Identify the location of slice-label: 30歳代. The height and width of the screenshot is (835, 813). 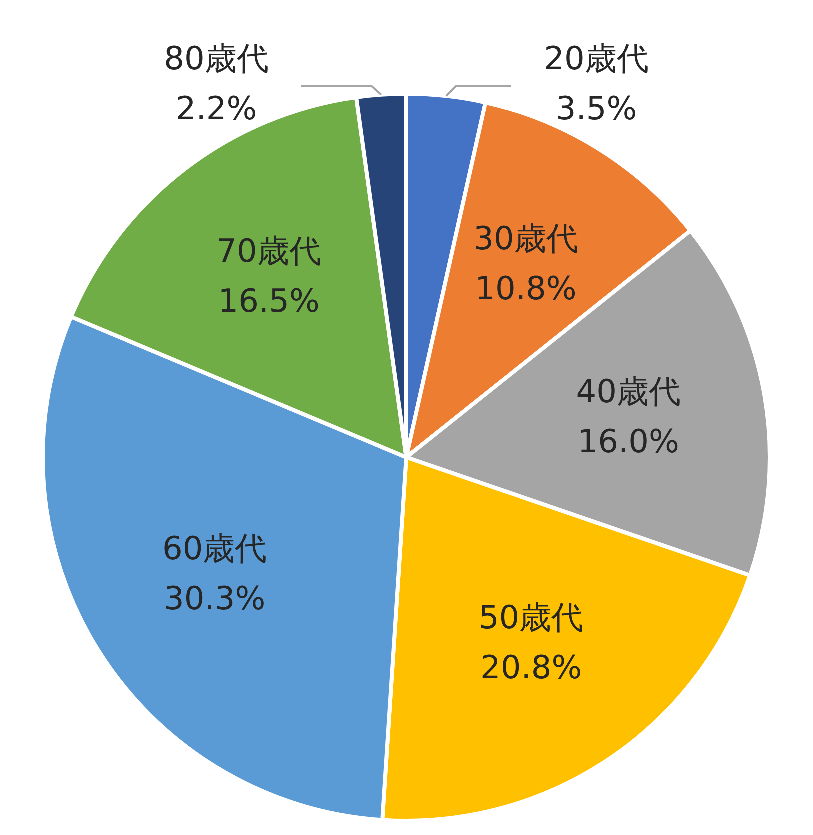
(526, 239).